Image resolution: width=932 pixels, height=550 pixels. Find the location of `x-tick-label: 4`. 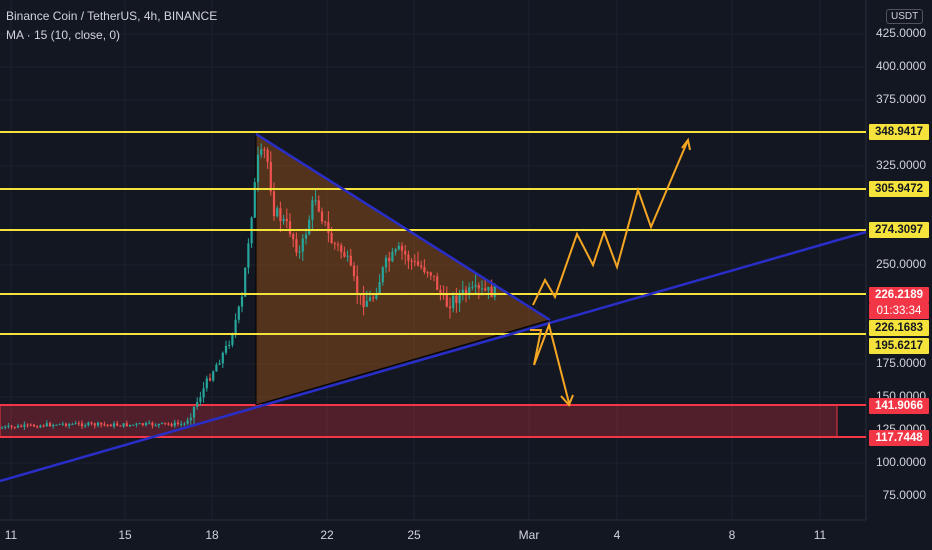

x-tick-label: 4 is located at coordinates (617, 535).